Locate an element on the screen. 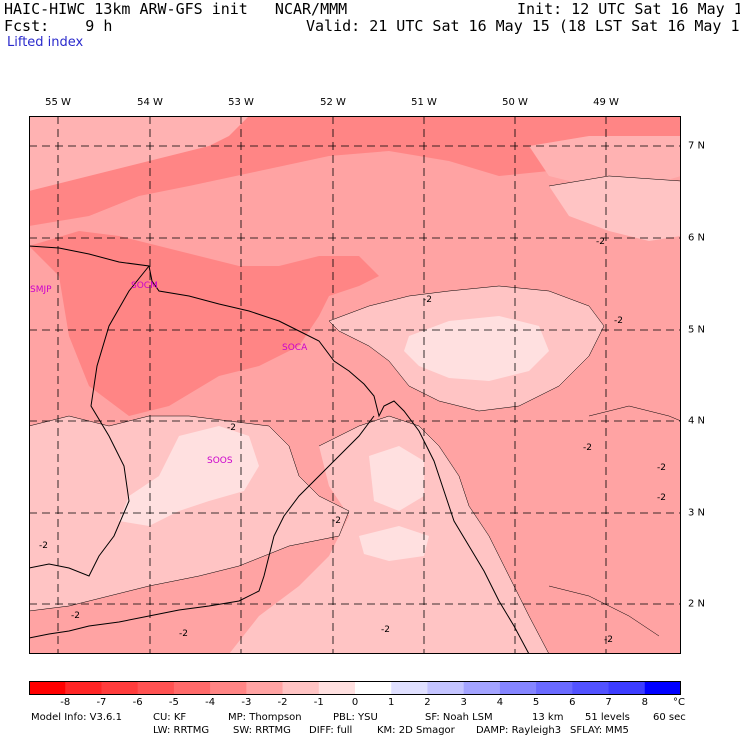 This screenshot has width=740, height=740. colorbar-frame is located at coordinates (355, 688).